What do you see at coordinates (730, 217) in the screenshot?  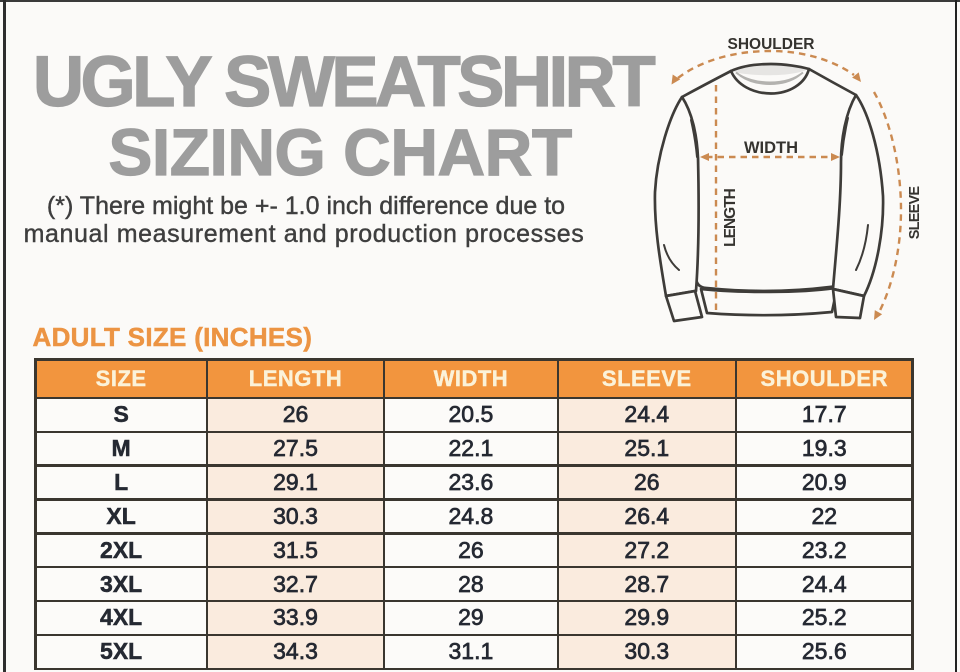 I see `svg-text: LENGTH` at bounding box center [730, 217].